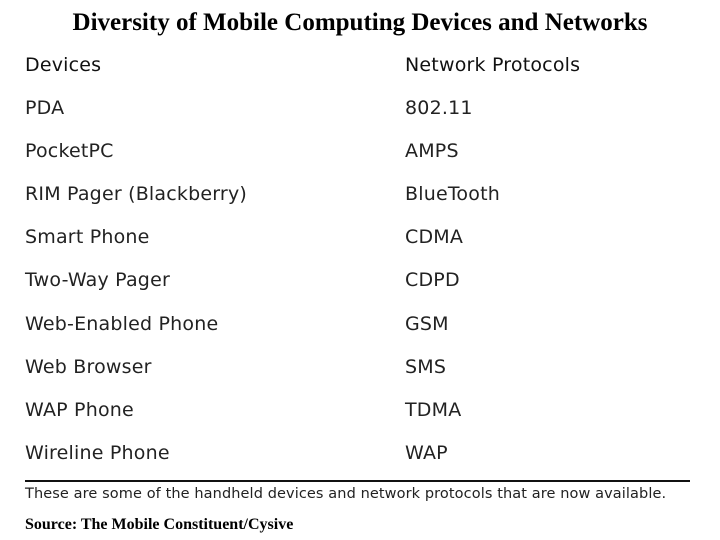  I want to click on protocol-cell: AMPS, so click(432, 151).